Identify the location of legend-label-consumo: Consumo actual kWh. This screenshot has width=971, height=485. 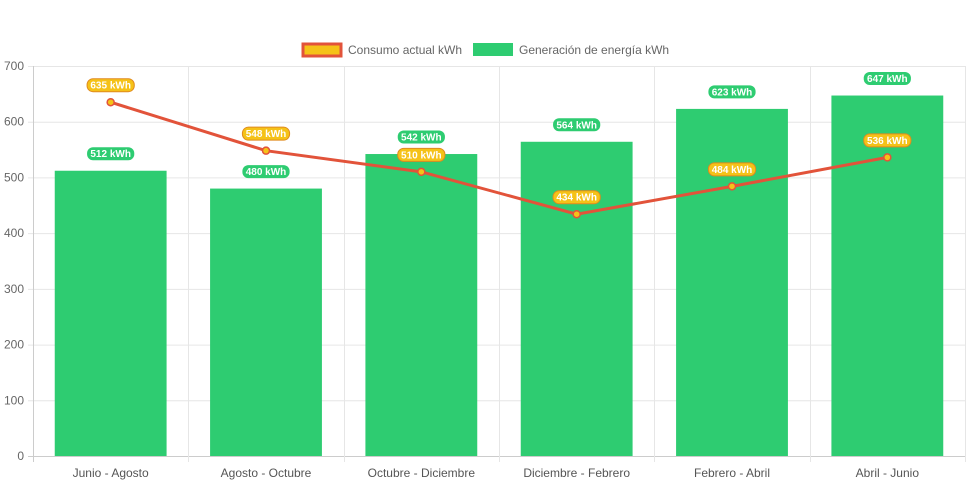
(405, 50).